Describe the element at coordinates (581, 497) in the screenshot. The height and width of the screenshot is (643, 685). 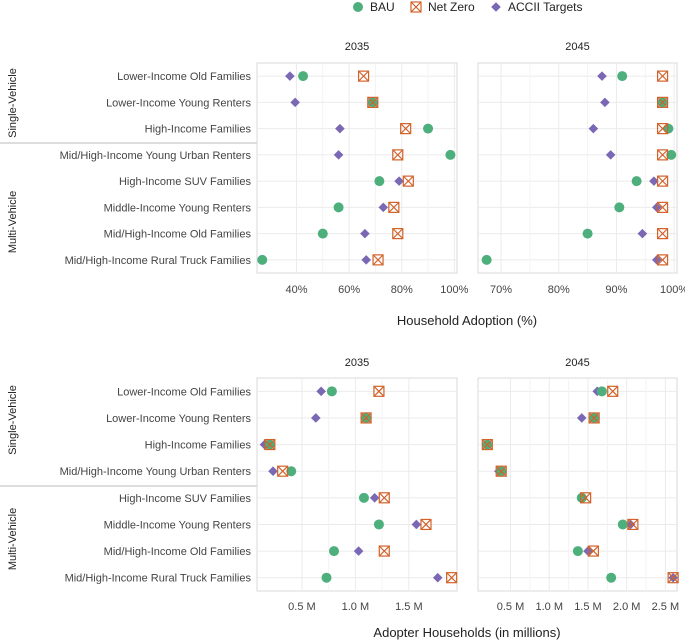
I see `point-bau-high-income-suv-families-marker` at that location.